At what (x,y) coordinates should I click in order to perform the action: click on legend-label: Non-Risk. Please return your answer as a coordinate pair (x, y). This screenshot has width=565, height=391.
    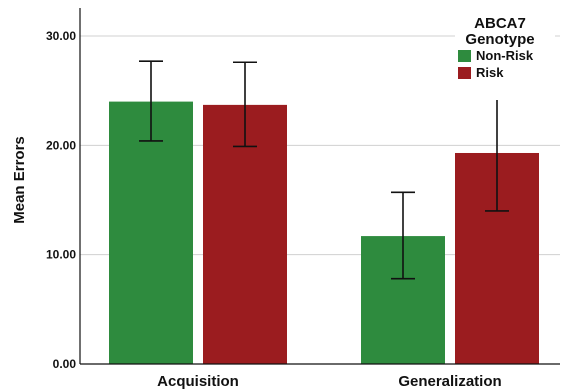
    Looking at the image, I should click on (505, 55).